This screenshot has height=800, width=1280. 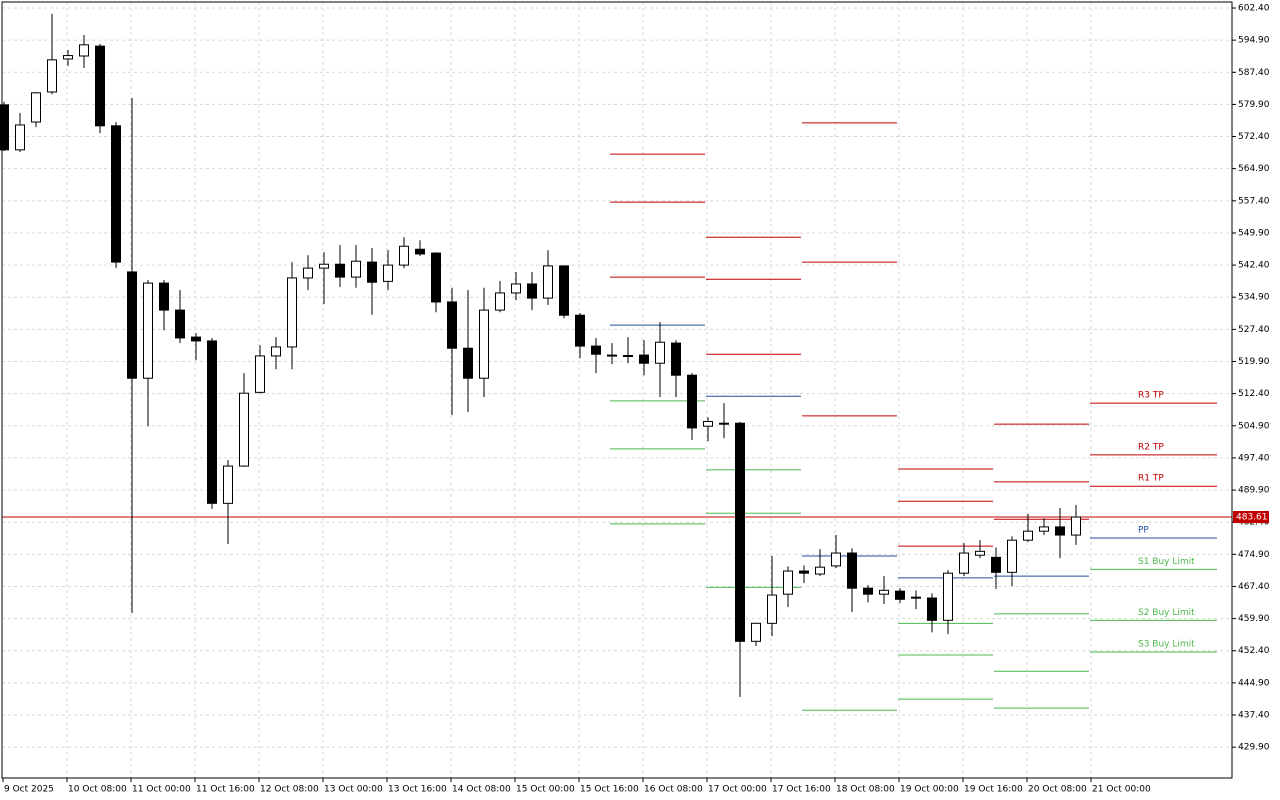 What do you see at coordinates (1254, 491) in the screenshot?
I see `y-tick-label: 489.90` at bounding box center [1254, 491].